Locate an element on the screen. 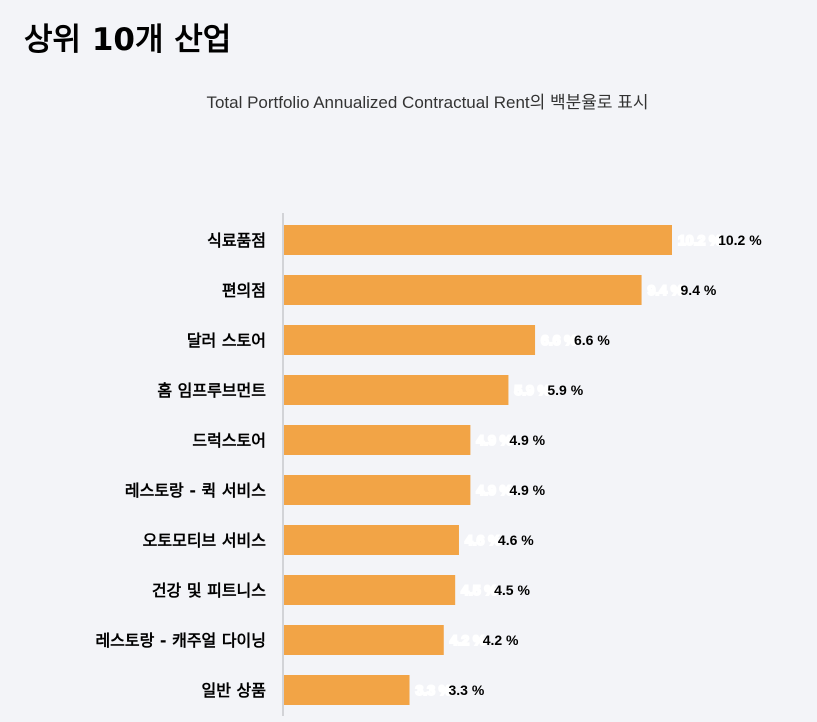  category-label: 레스토랑 - 캐주얼 다이닝 is located at coordinates (180, 640).